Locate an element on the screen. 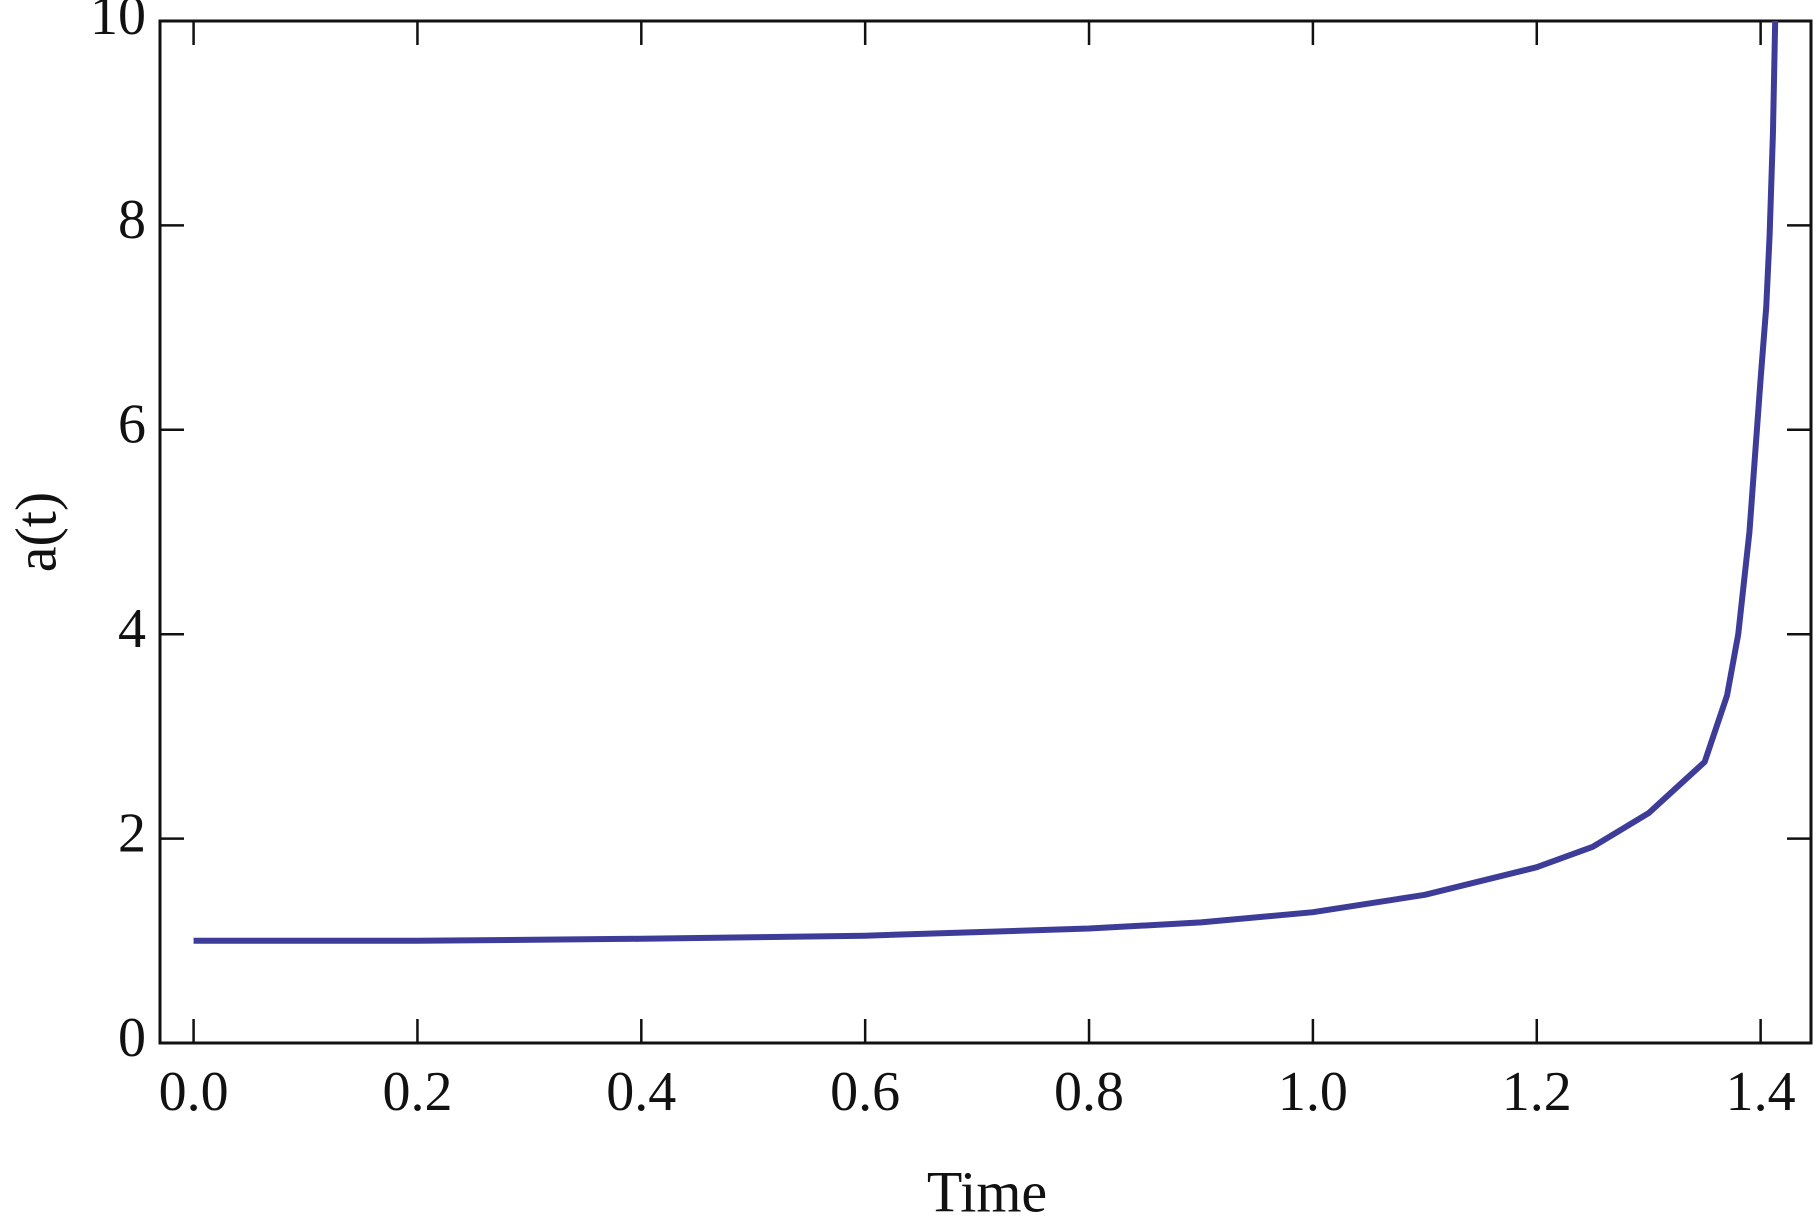 This screenshot has height=1224, width=1817. y-tick-label: 2 is located at coordinates (132, 833).